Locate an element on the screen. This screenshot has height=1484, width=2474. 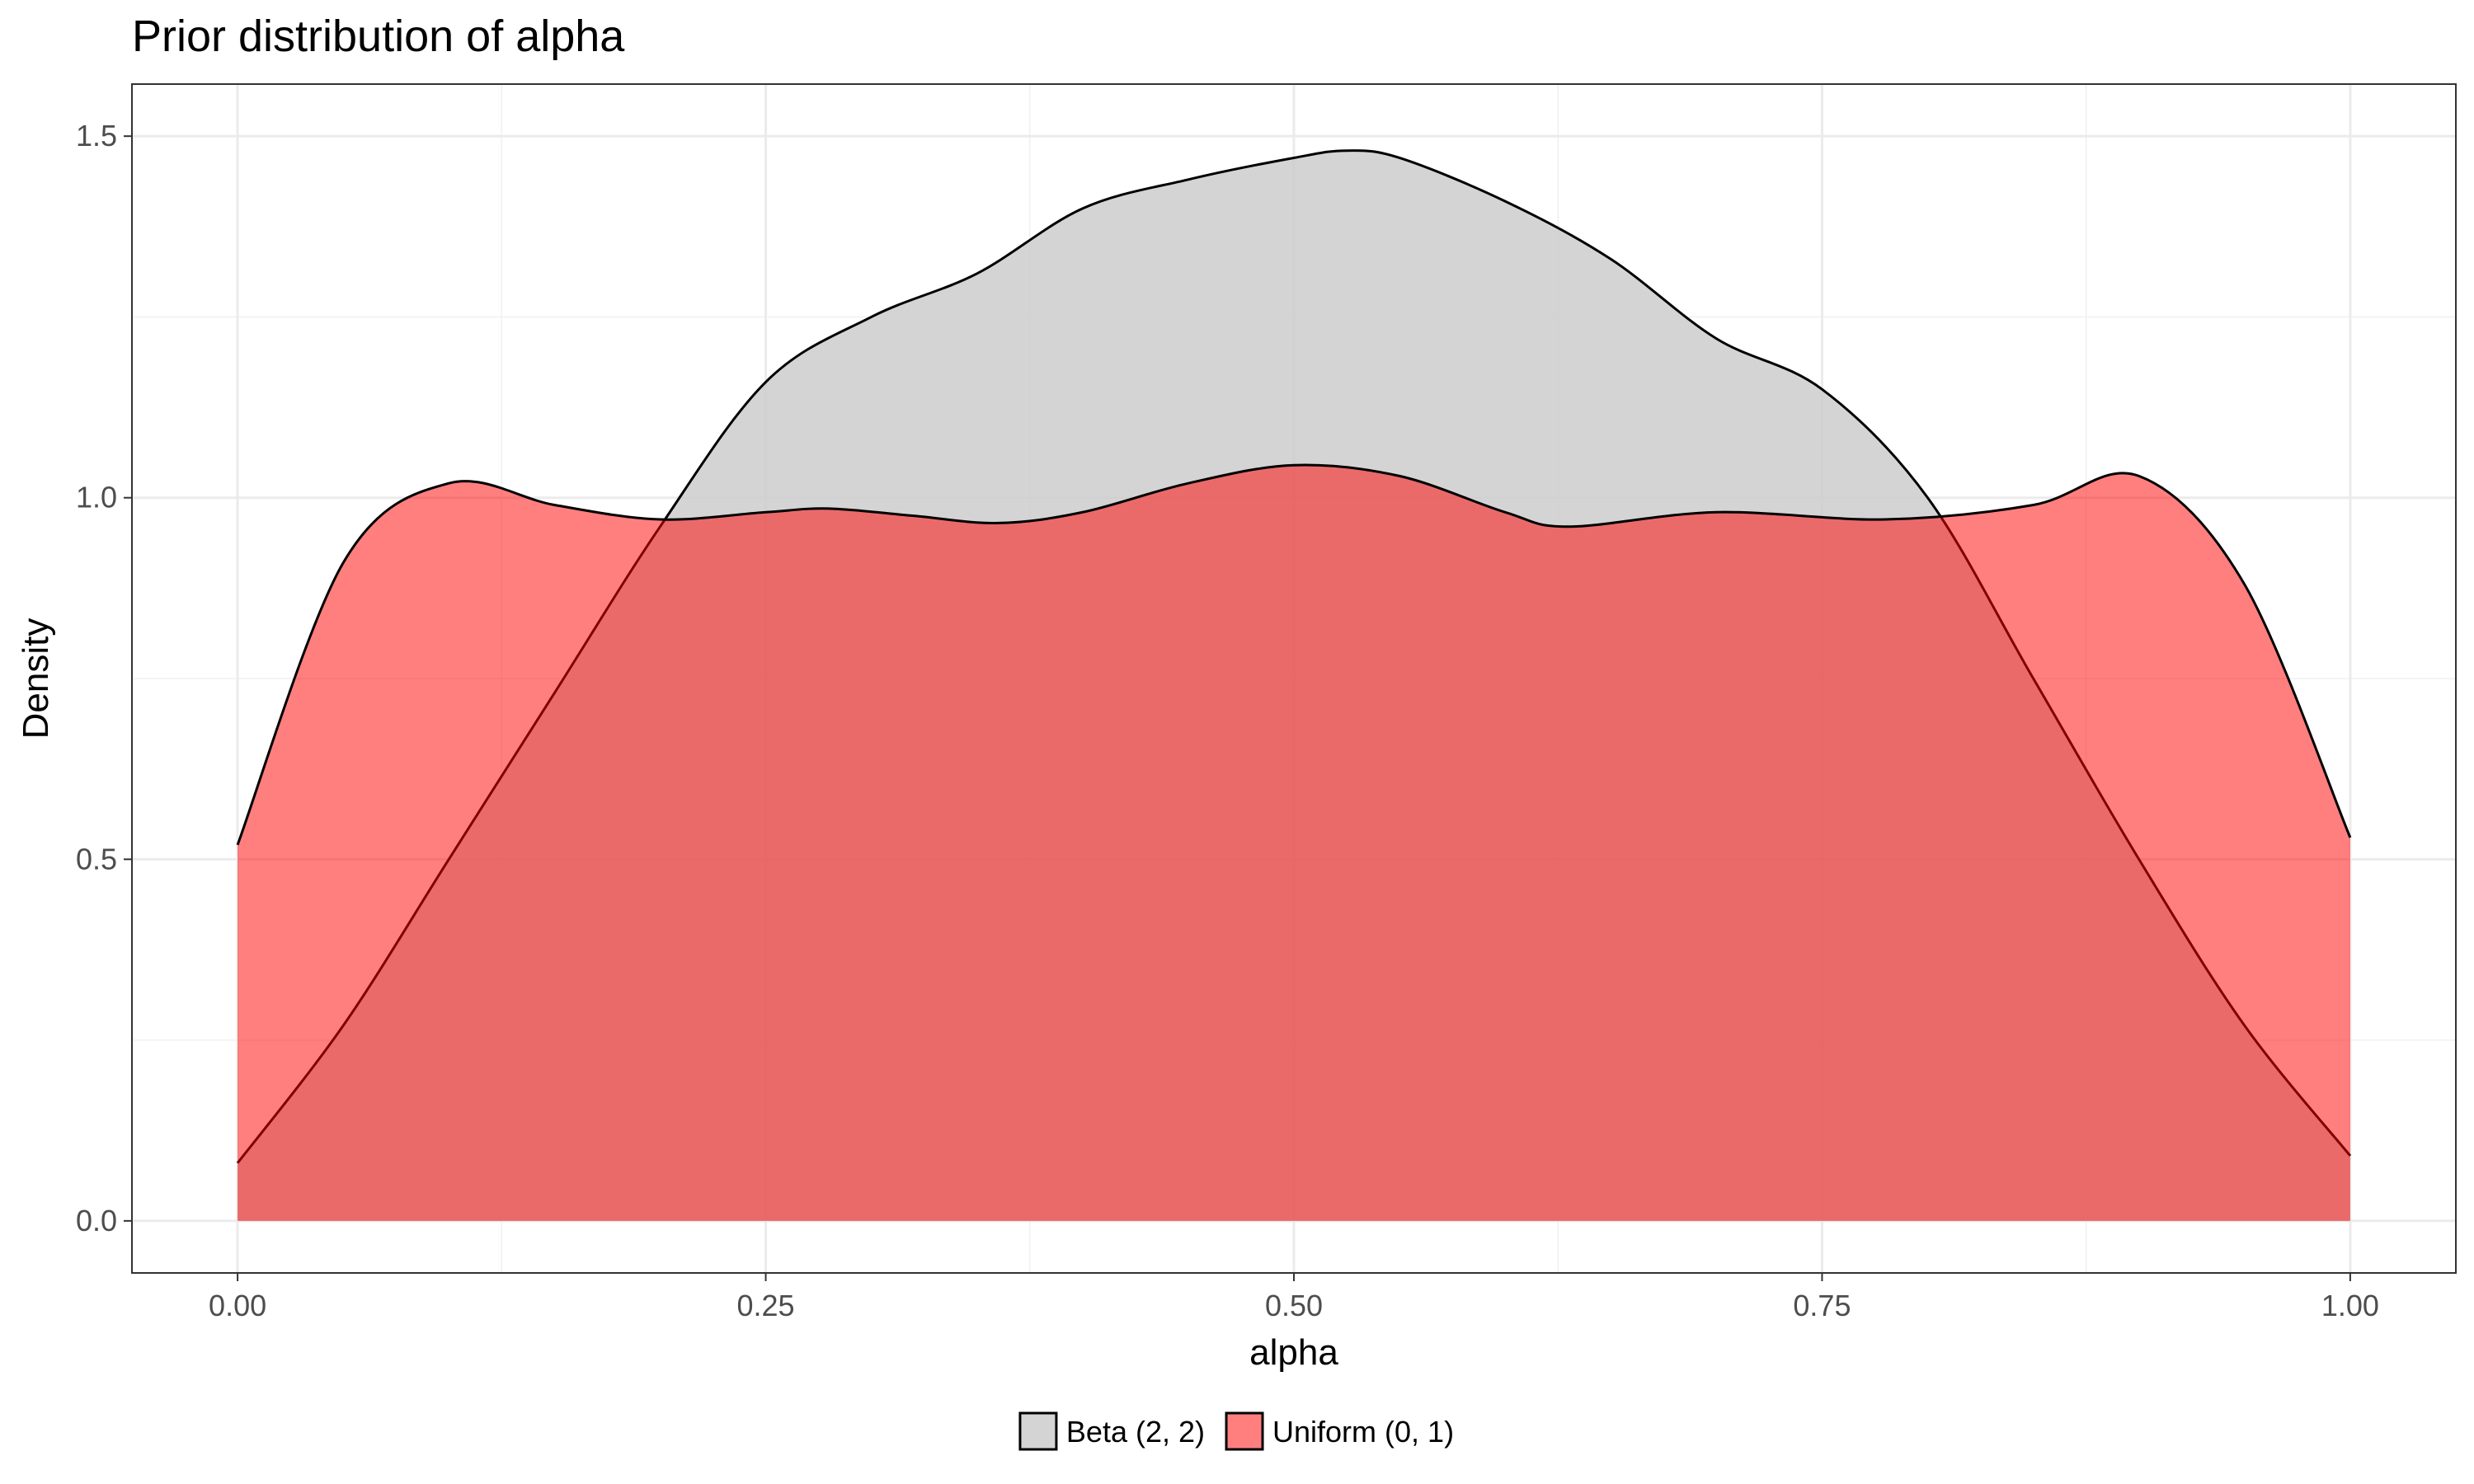
legend-label-1: Beta (2, 2) is located at coordinates (1135, 1432).